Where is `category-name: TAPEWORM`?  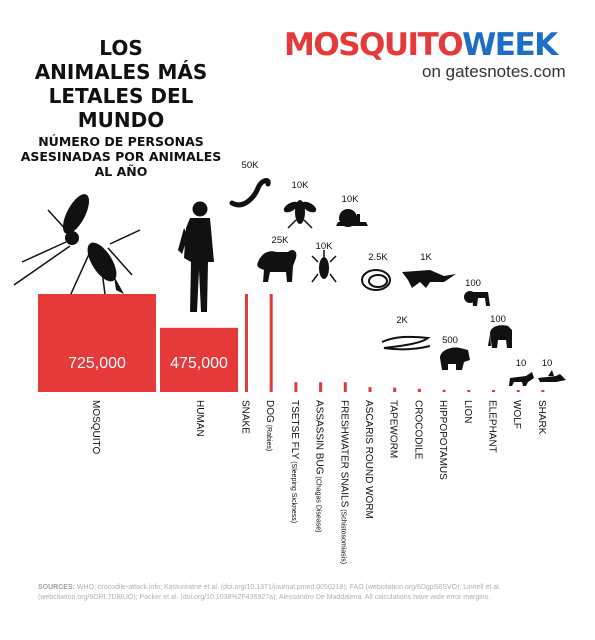
category-name: TAPEWORM is located at coordinates (393, 429).